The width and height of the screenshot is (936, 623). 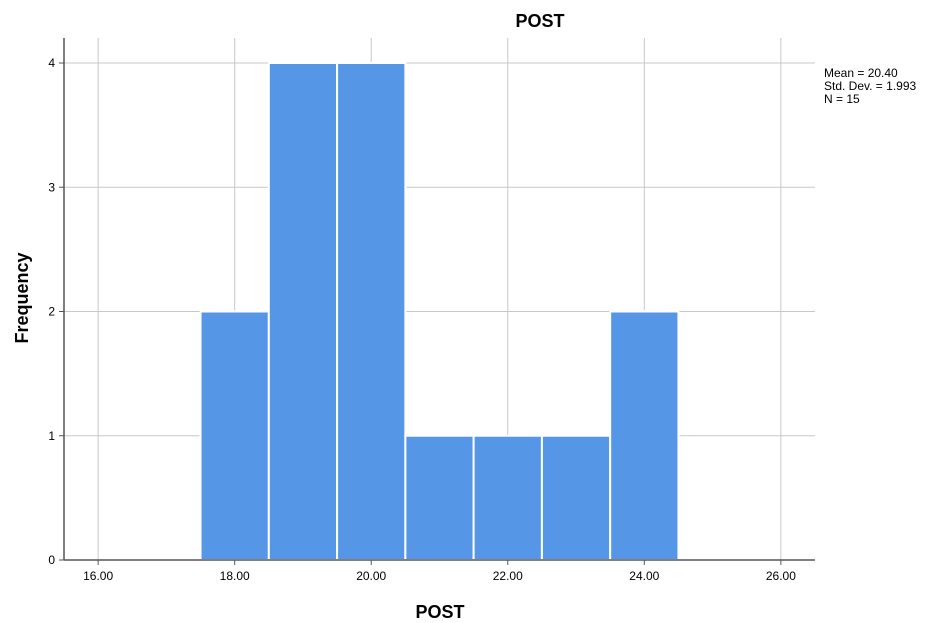 I want to click on y-axis-label: Frequency, so click(x=22, y=297).